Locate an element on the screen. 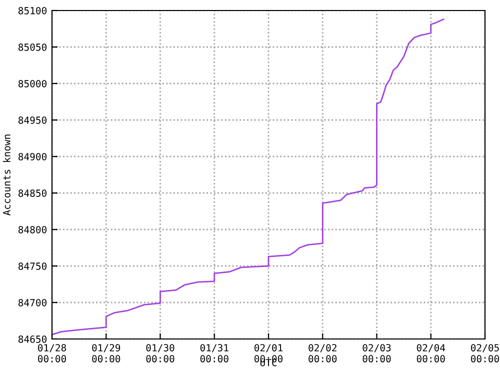  x-tick-label: 01/28 00:00 is located at coordinates (52, 353).